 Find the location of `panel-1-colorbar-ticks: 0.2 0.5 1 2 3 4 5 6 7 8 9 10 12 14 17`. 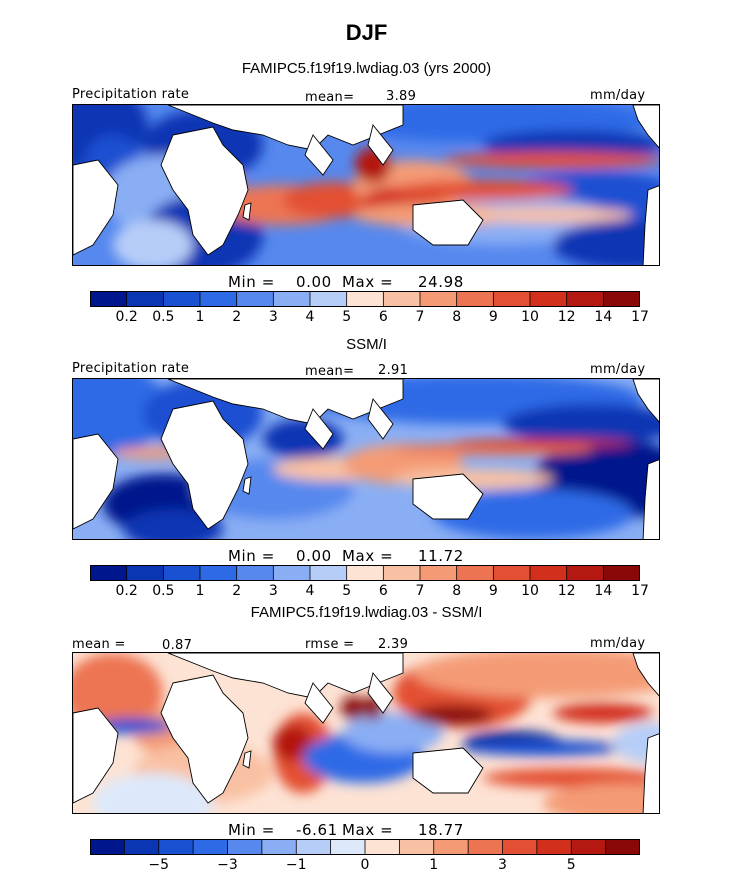

panel-1-colorbar-ticks: 0.2 0.5 1 2 3 4 5 6 7 8 9 10 12 14 17 is located at coordinates (369, 318).